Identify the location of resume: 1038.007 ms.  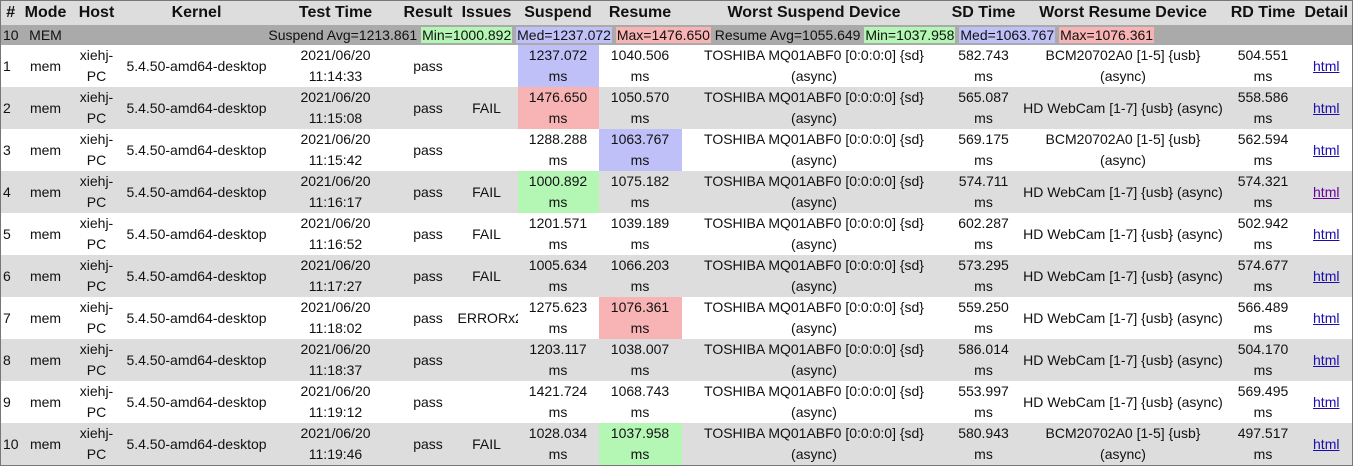
(640, 360).